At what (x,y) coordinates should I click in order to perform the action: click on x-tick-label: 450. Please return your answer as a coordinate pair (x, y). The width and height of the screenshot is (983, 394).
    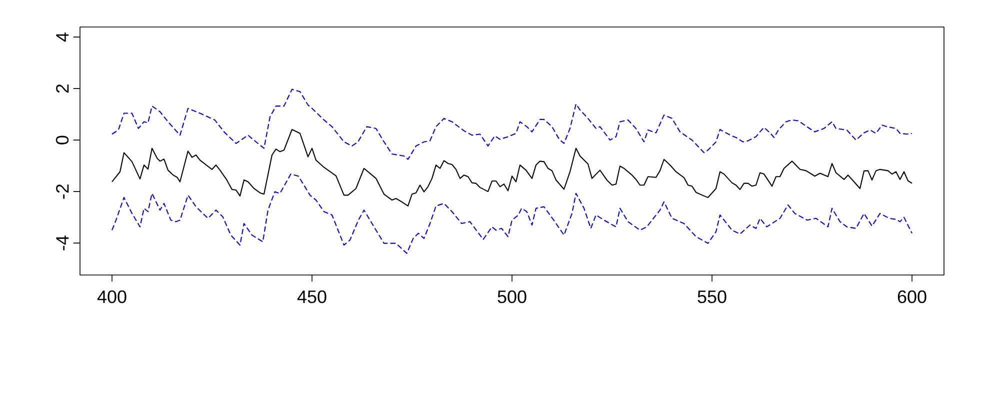
    Looking at the image, I should click on (311, 297).